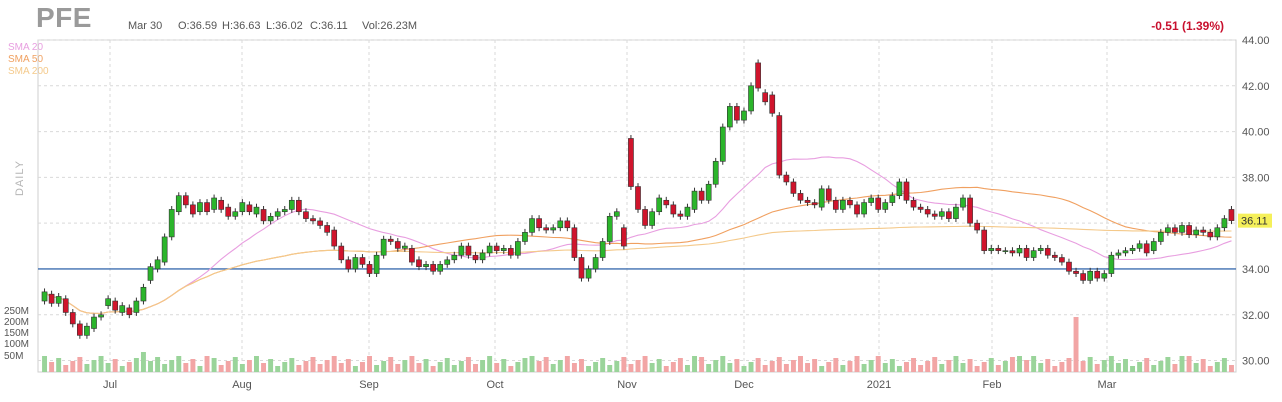  What do you see at coordinates (1256, 362) in the screenshot?
I see `y-tick-label: 30.00` at bounding box center [1256, 362].